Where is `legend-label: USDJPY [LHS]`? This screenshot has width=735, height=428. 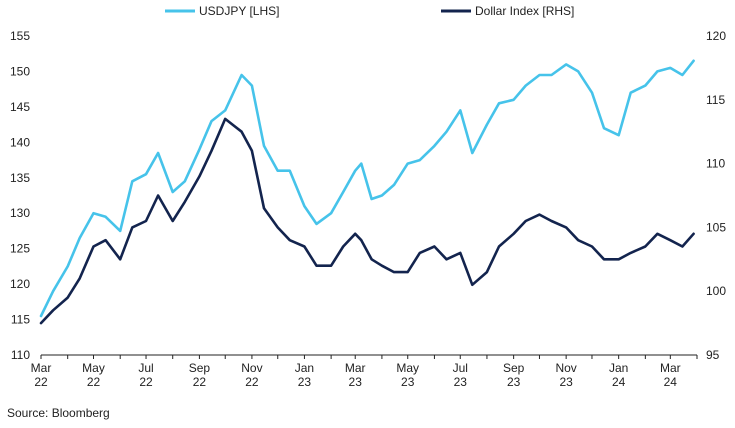 legend-label: USDJPY [LHS] is located at coordinates (239, 11).